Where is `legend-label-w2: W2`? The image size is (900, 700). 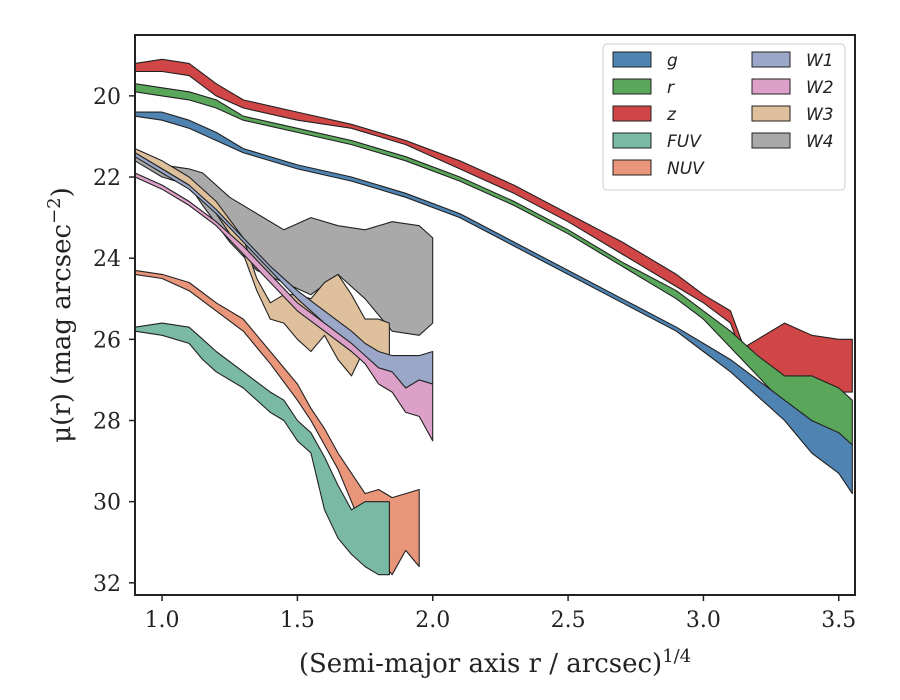
legend-label-w2: W2 is located at coordinates (820, 88).